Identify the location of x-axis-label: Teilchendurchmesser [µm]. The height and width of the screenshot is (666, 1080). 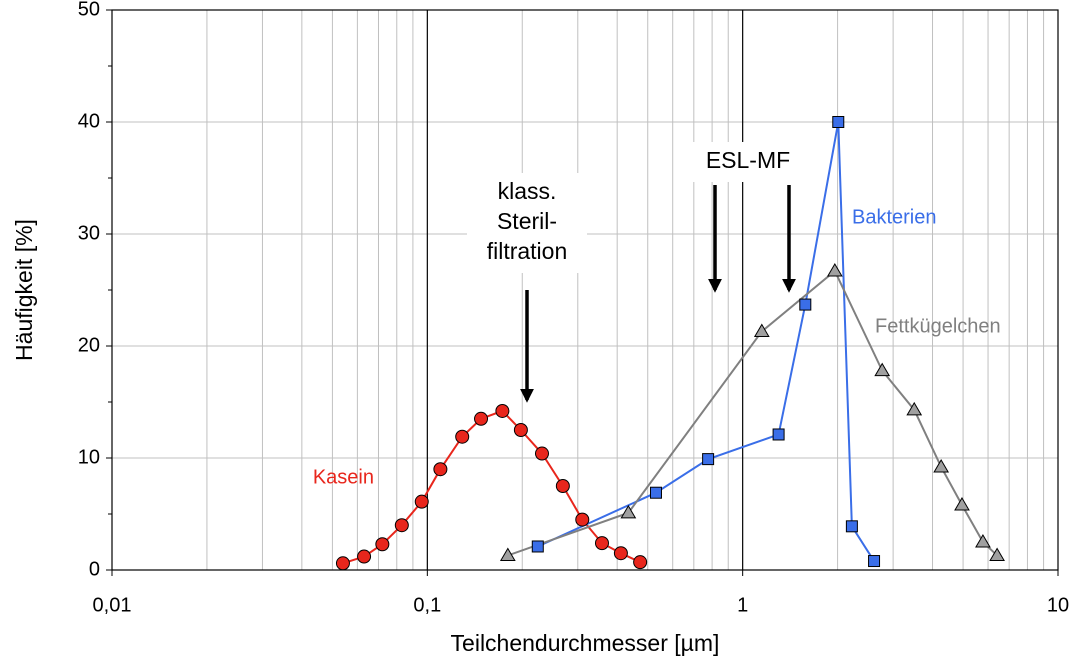
(585, 643).